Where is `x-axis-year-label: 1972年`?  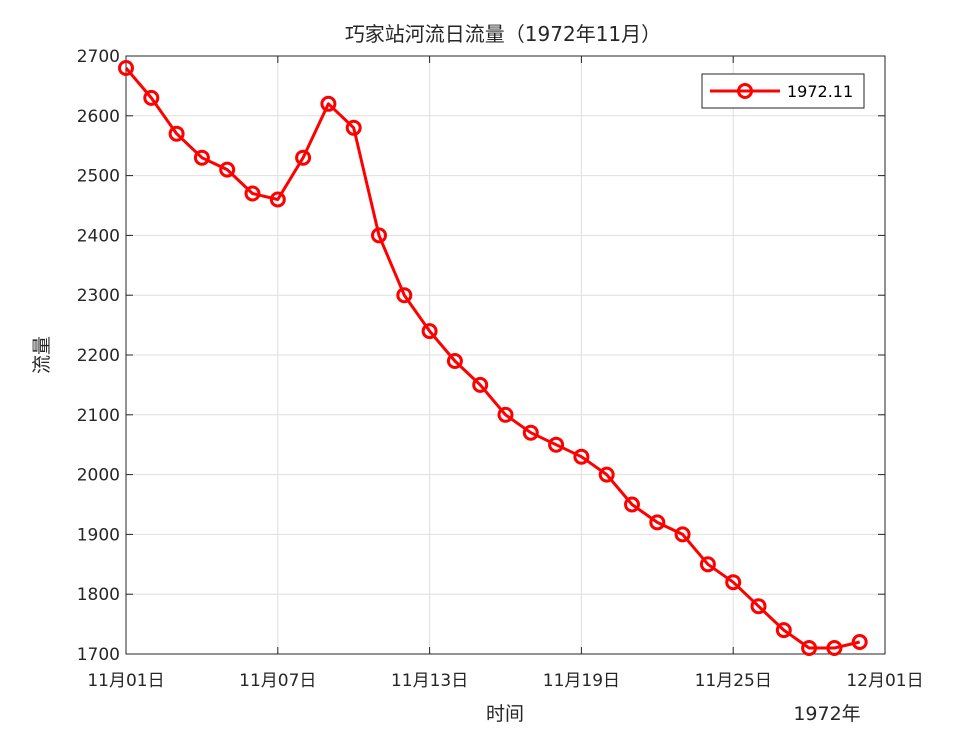
x-axis-year-label: 1972年 is located at coordinates (826, 714).